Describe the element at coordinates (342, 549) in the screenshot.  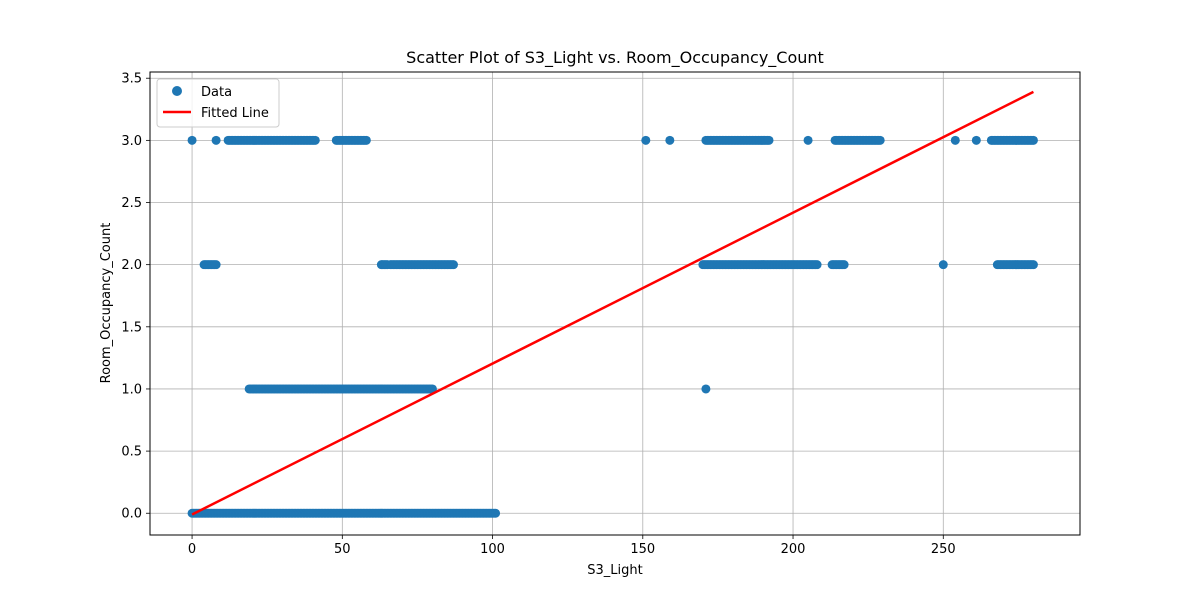
I see `x-tick-label: 50` at that location.